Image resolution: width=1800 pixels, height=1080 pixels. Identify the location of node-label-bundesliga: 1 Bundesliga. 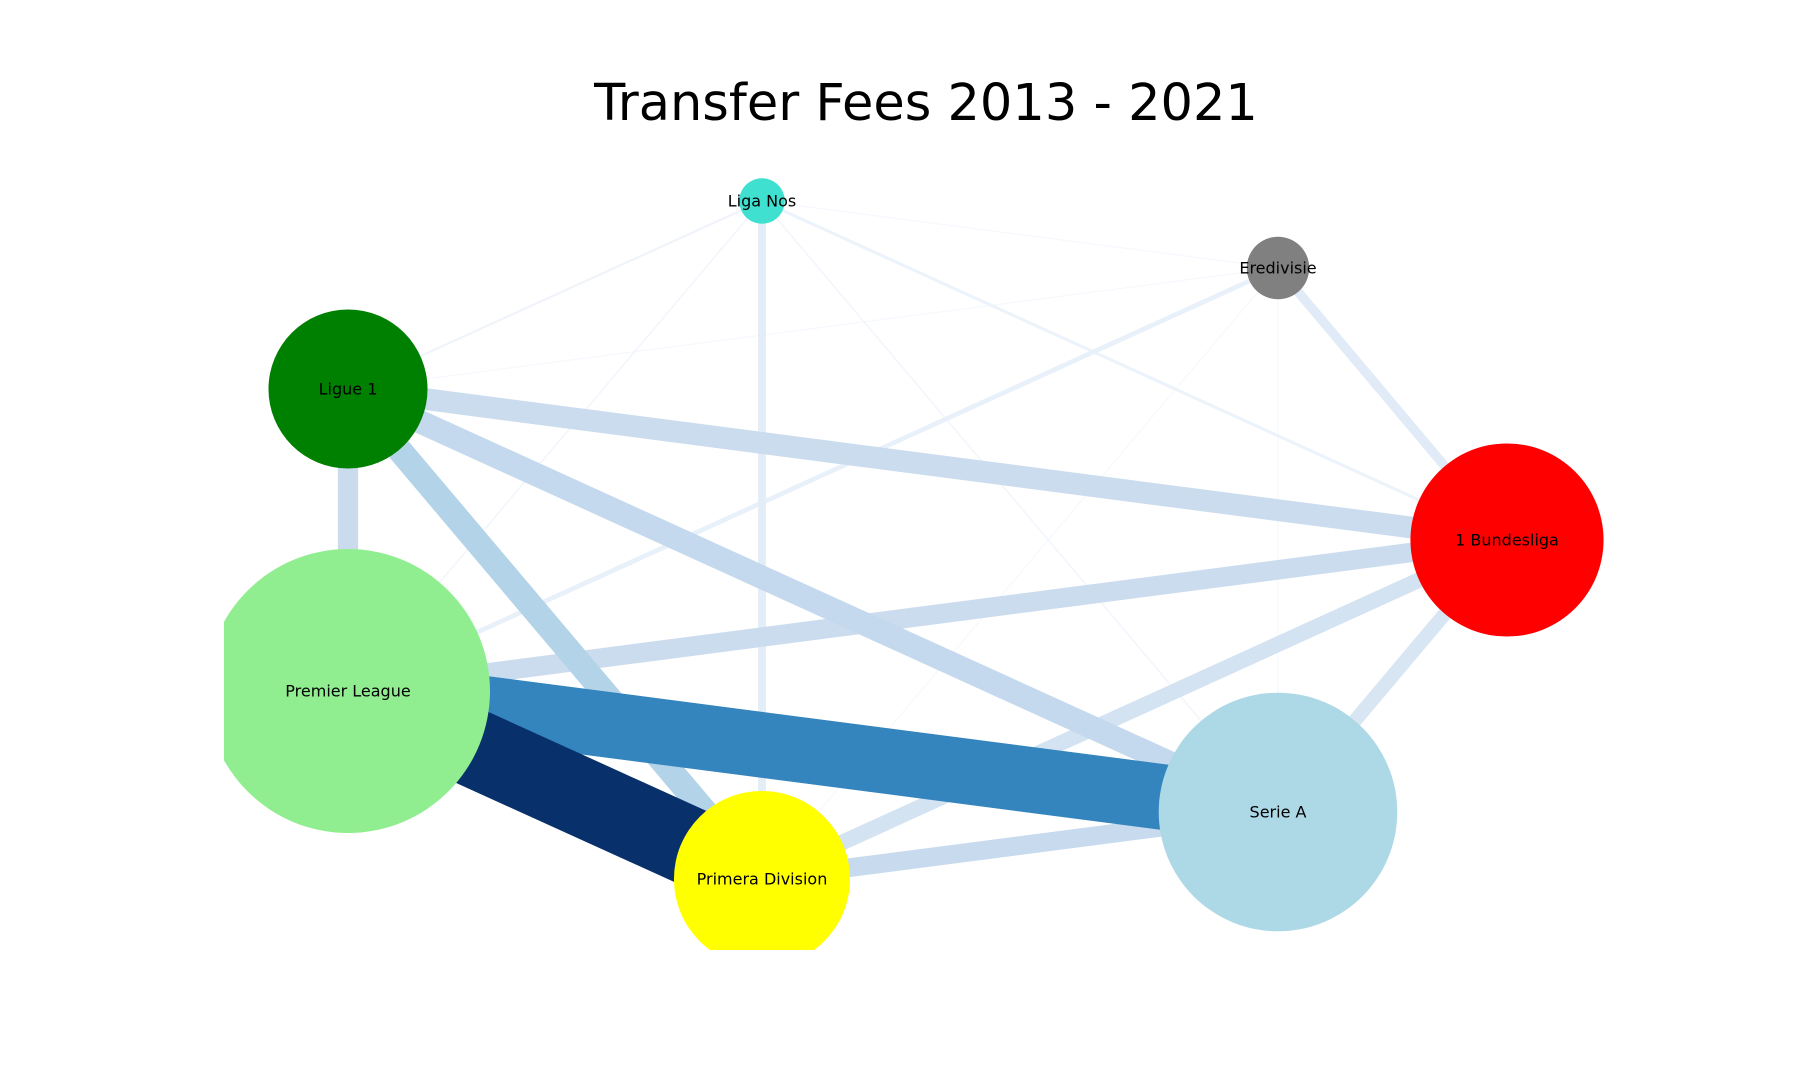
(1507, 540).